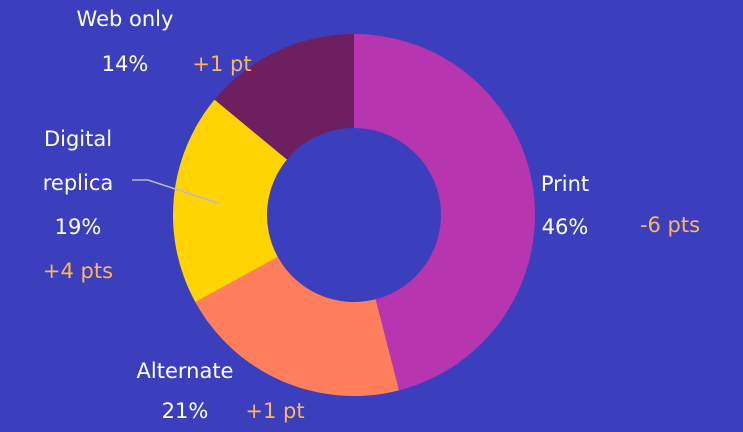 The height and width of the screenshot is (432, 743). Describe the element at coordinates (185, 411) in the screenshot. I see `slice-value-label: 21%` at that location.